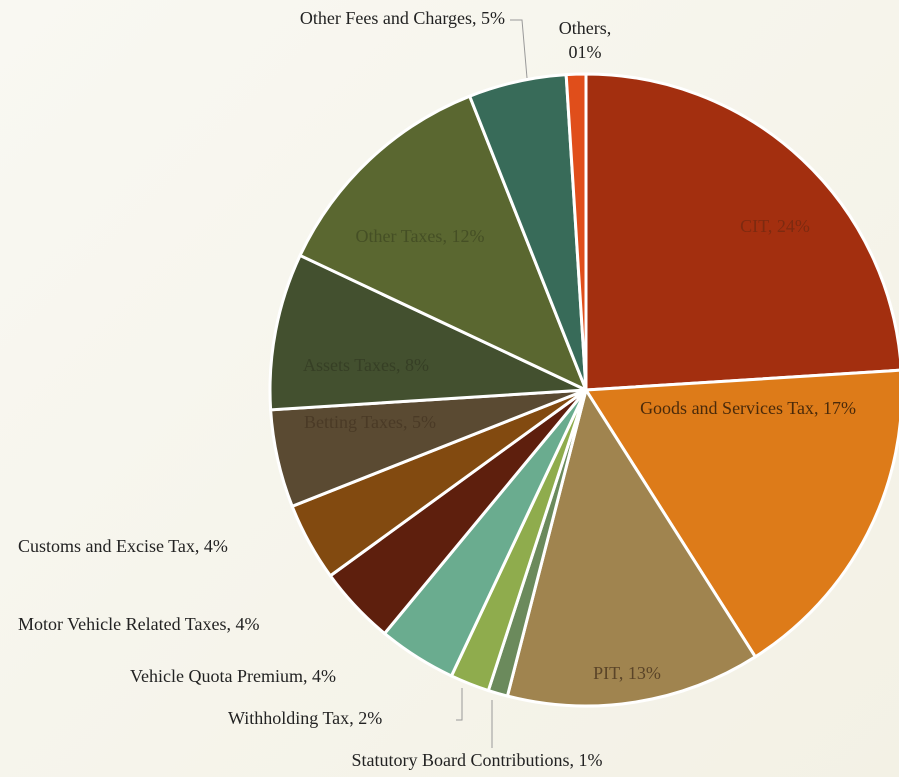  Describe the element at coordinates (585, 40) in the screenshot. I see `slice-label: Others, 01%` at that location.